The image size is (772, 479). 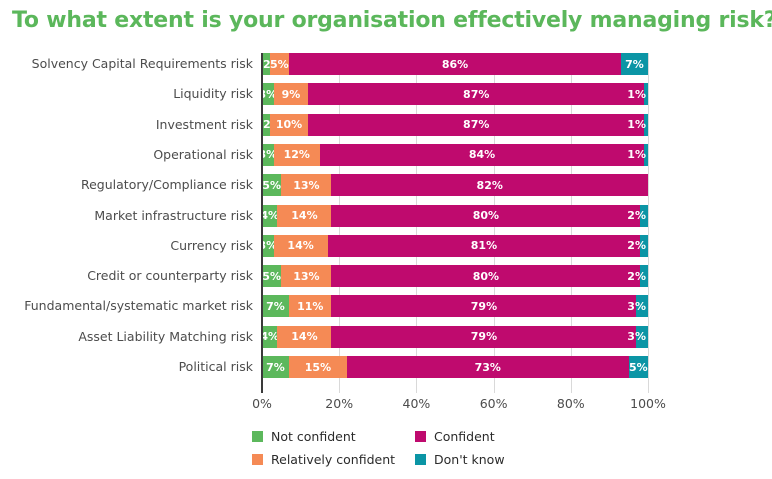 What do you see at coordinates (416, 403) in the screenshot?
I see `x-axis-tick-label: 40%` at bounding box center [416, 403].